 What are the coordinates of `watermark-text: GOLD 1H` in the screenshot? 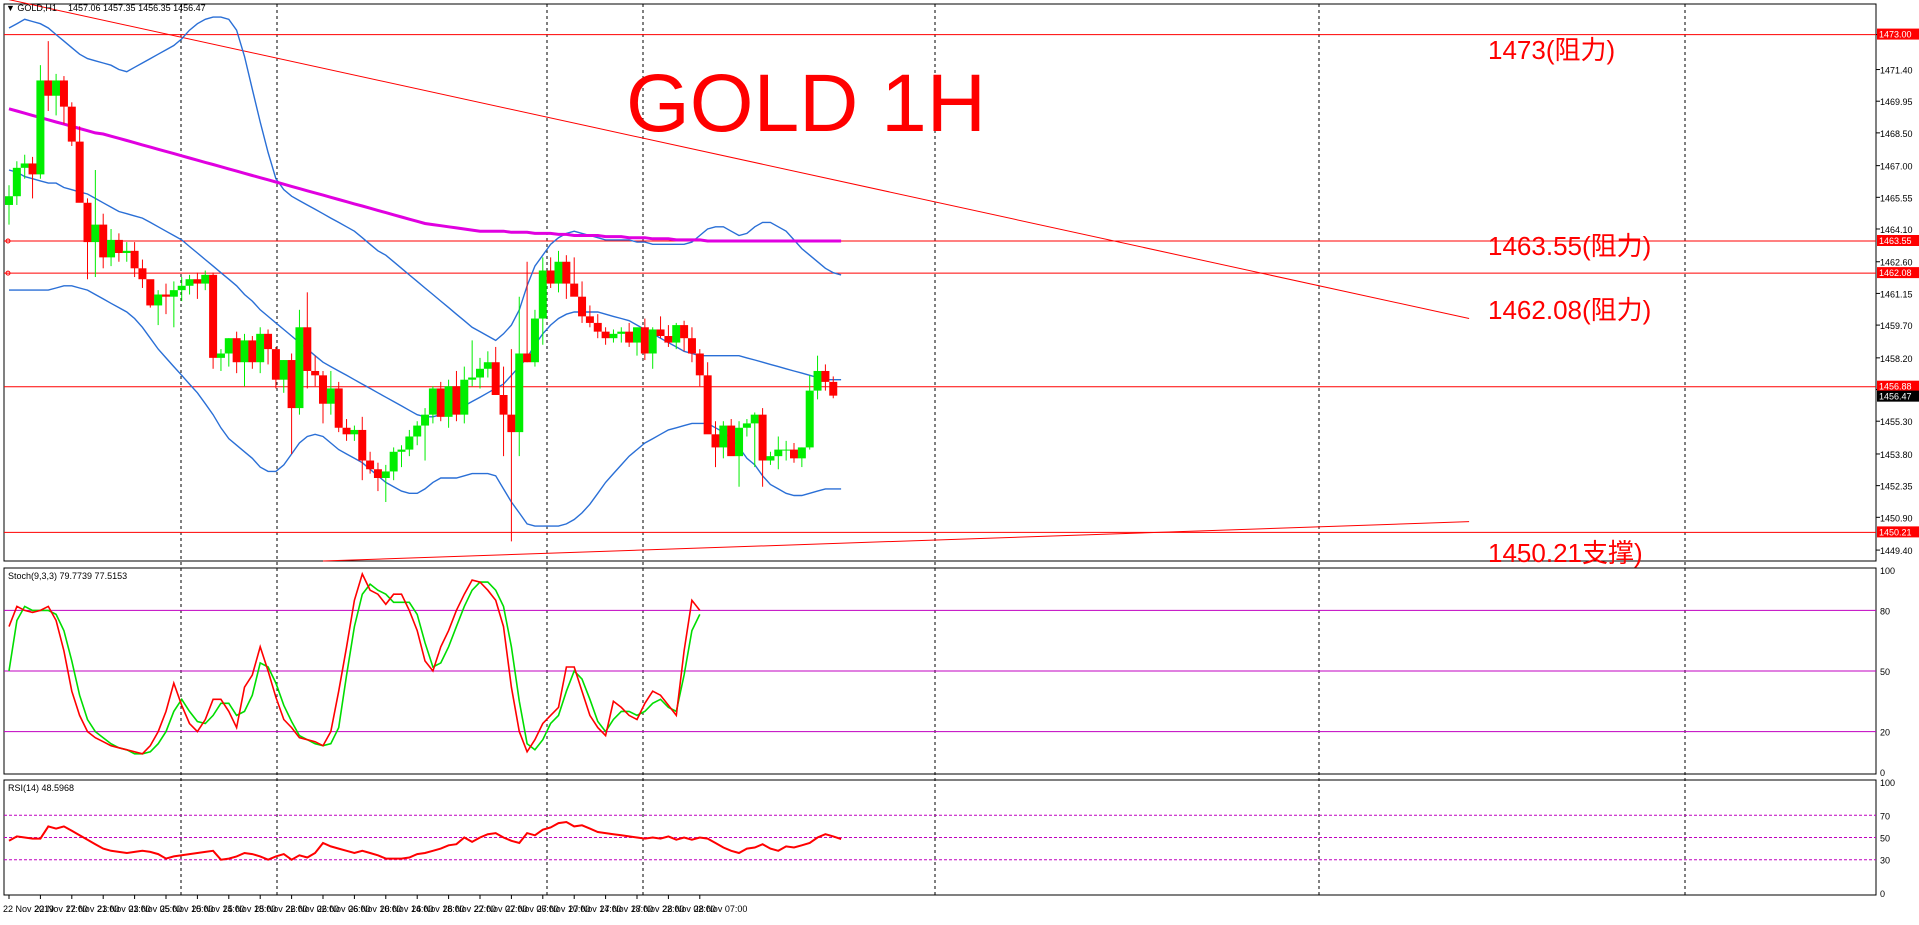 It's located at (806, 103).